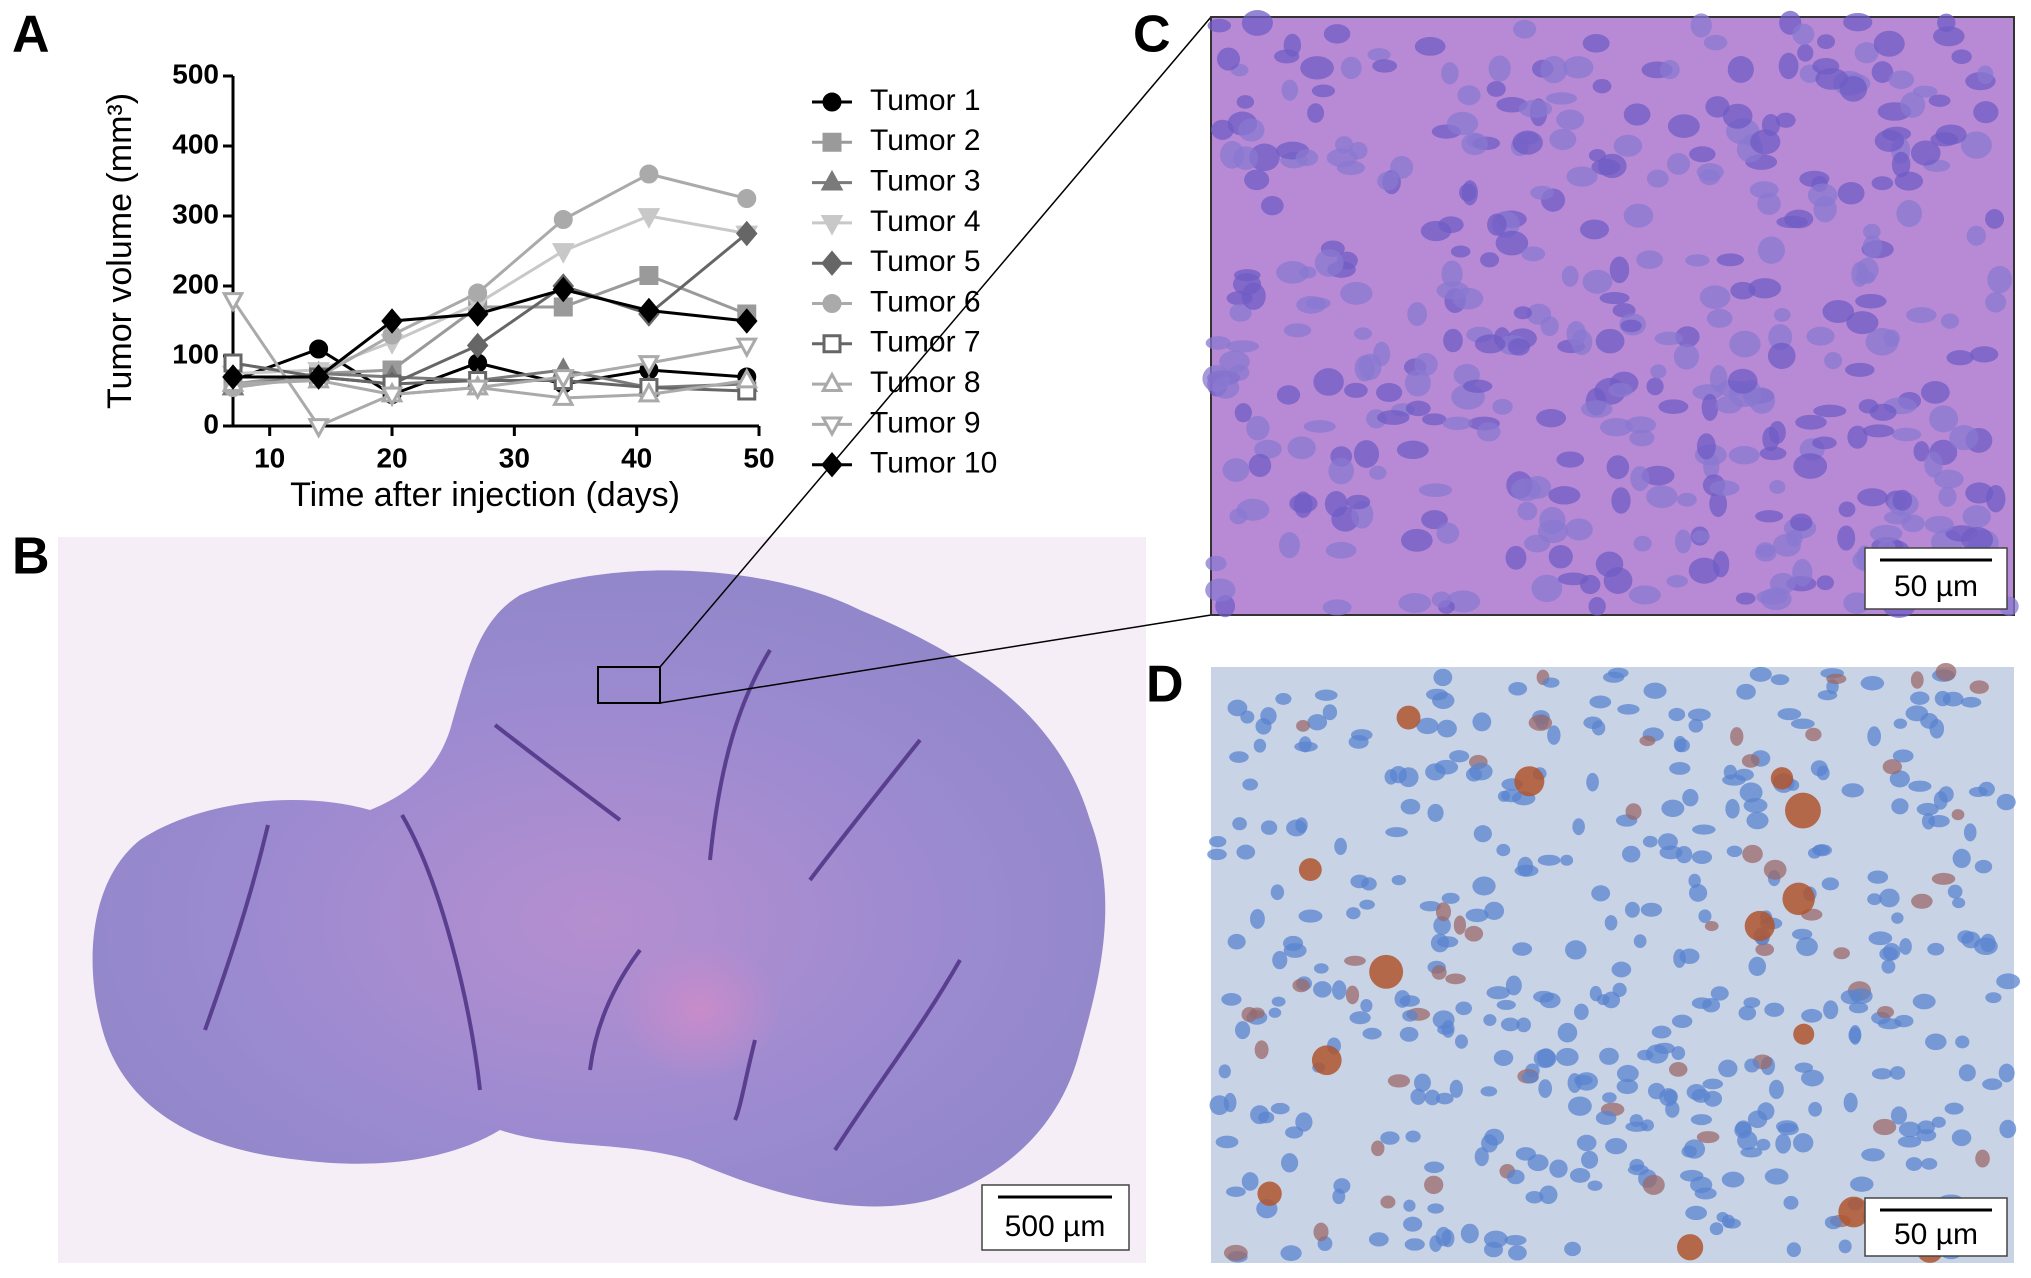  Describe the element at coordinates (195, 353) in the screenshot. I see `y-tick-label: 100` at that location.